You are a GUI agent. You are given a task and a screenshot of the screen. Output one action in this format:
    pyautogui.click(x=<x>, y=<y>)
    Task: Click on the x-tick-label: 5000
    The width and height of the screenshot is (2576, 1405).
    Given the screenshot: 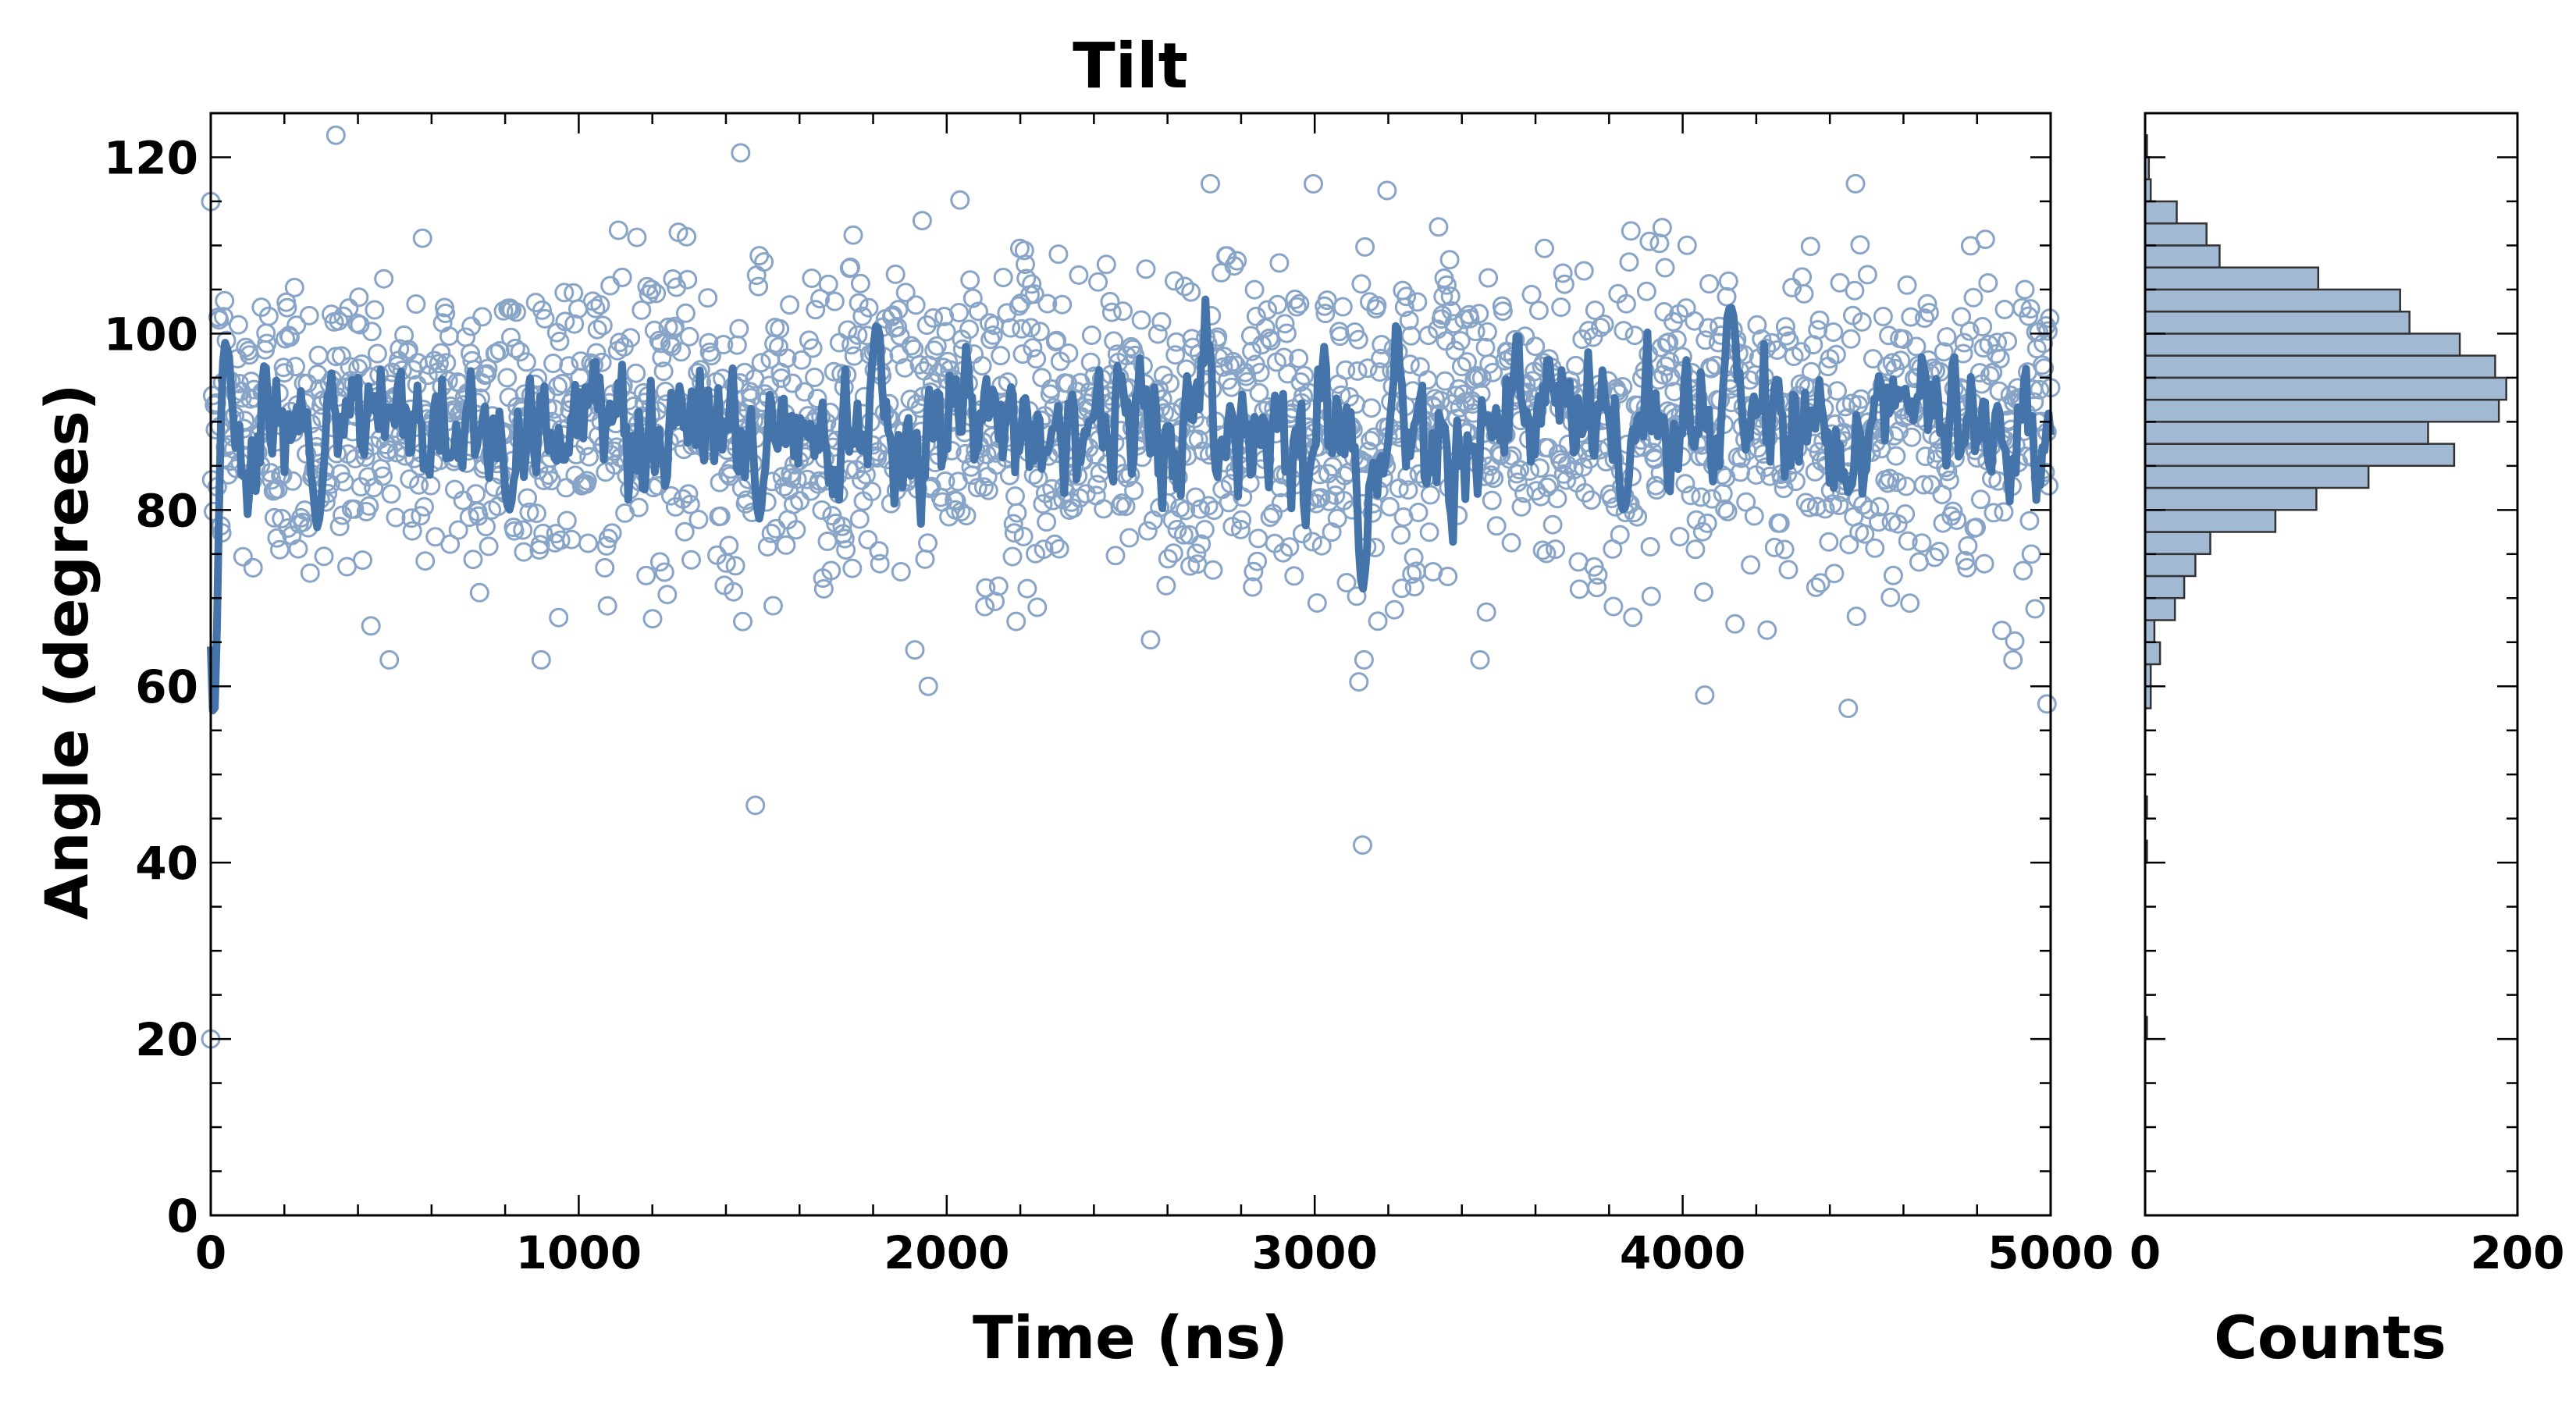 What is the action you would take?
    pyautogui.click(x=2050, y=1252)
    